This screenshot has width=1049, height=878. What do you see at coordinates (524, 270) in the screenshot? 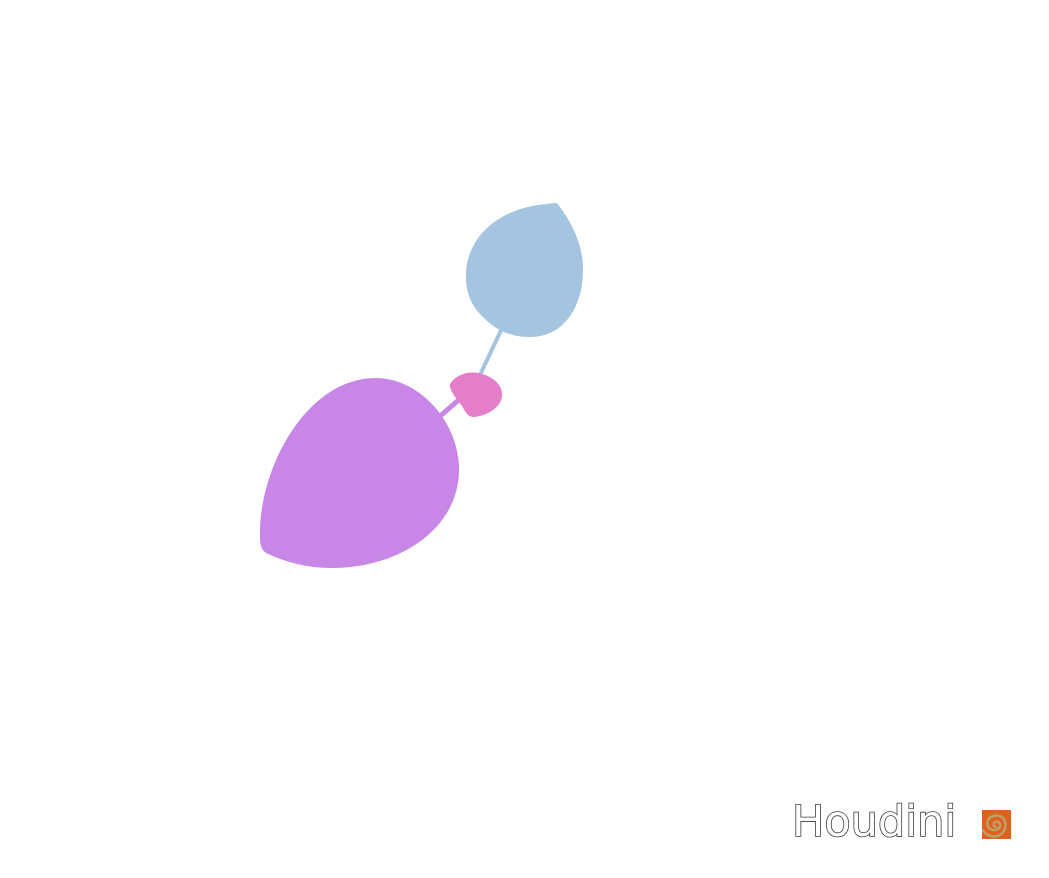
I see `upper-leaf` at bounding box center [524, 270].